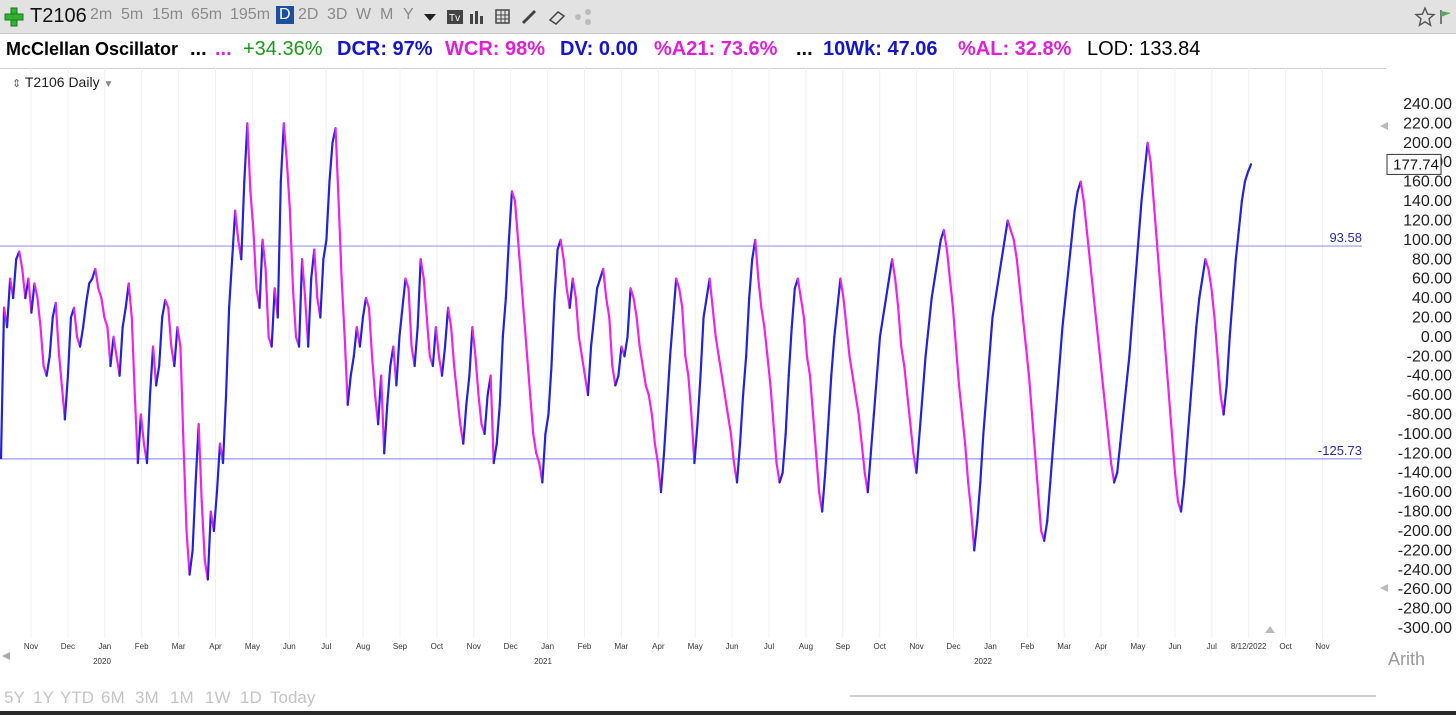  I want to click on pane-label: ⇕ T2106 Daily ▼, so click(62, 82).